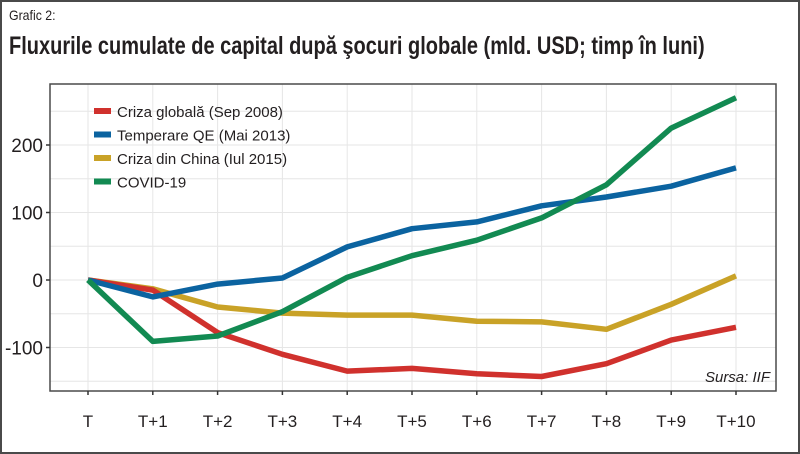 The image size is (800, 454). Describe the element at coordinates (735, 421) in the screenshot. I see `x-tick-label: T+10` at that location.